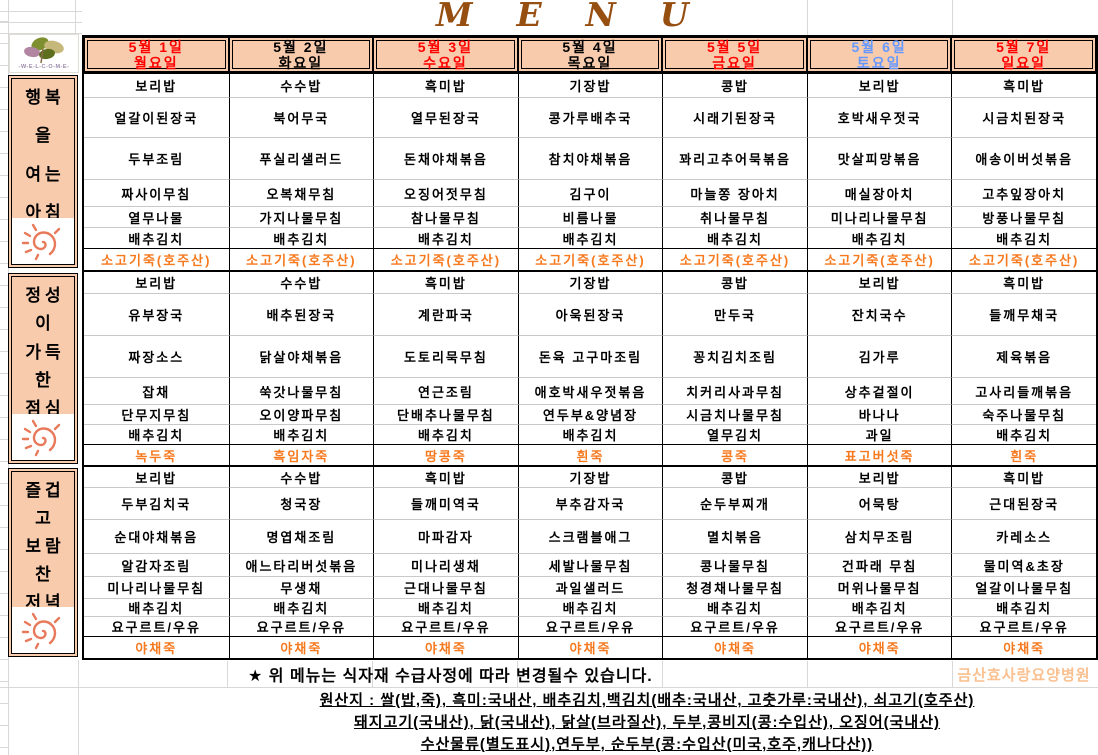 The width and height of the screenshot is (1098, 755). What do you see at coordinates (445, 587) in the screenshot?
I see `menu-cell: 근대나물무침` at bounding box center [445, 587].